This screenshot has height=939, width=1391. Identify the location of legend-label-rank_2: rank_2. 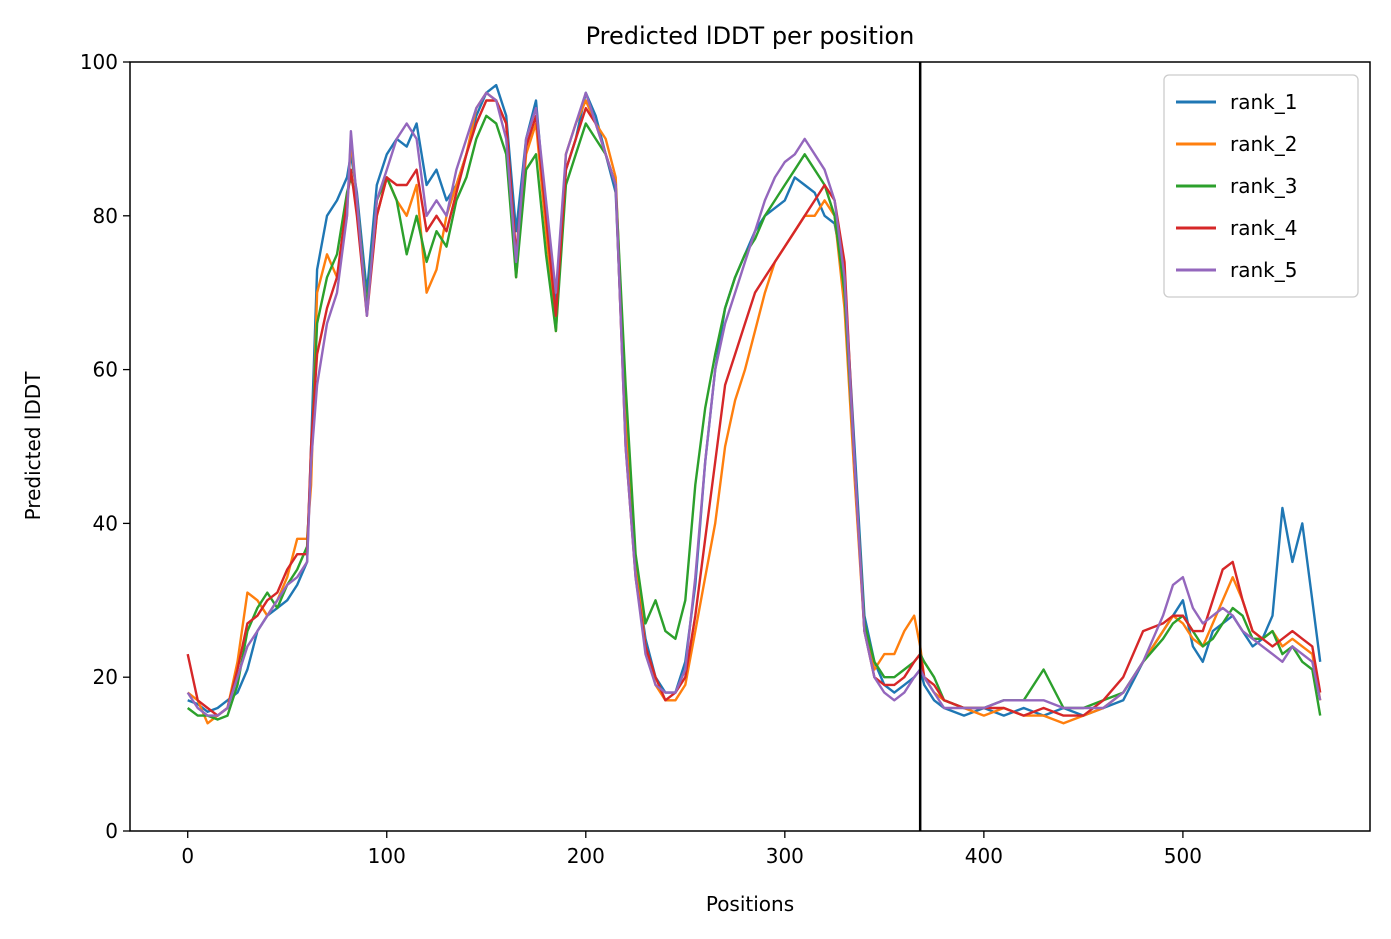
(1263, 144).